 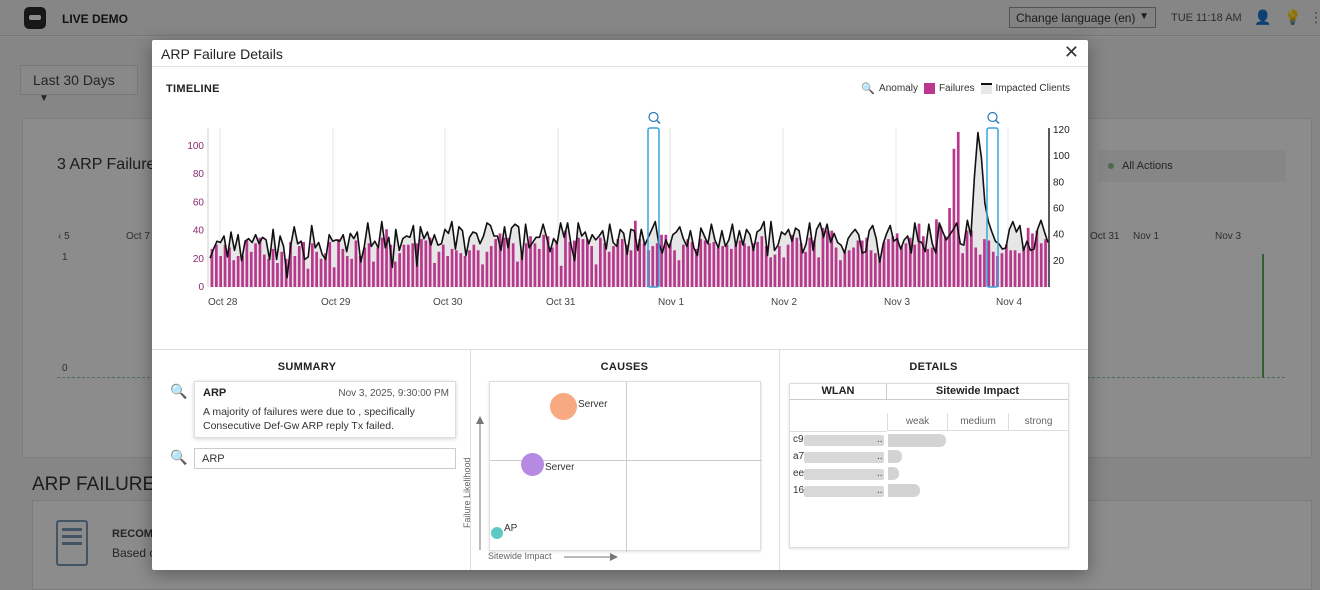 What do you see at coordinates (992, 207) in the screenshot?
I see `anomaly-highlight` at bounding box center [992, 207].